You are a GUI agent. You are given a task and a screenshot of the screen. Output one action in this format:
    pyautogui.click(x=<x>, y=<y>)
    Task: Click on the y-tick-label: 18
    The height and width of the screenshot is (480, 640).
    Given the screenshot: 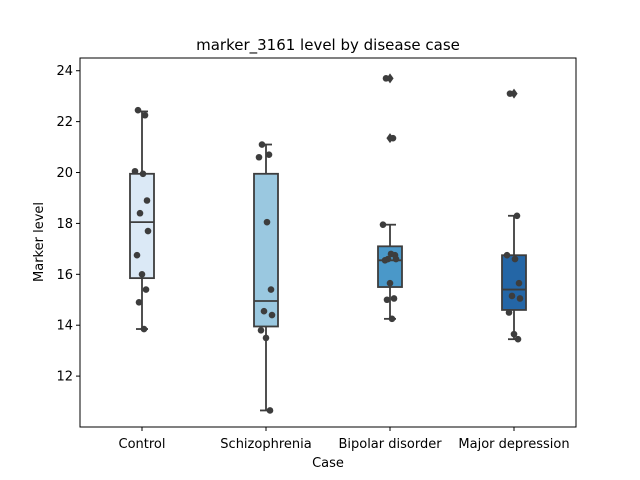 What is the action you would take?
    pyautogui.click(x=64, y=224)
    